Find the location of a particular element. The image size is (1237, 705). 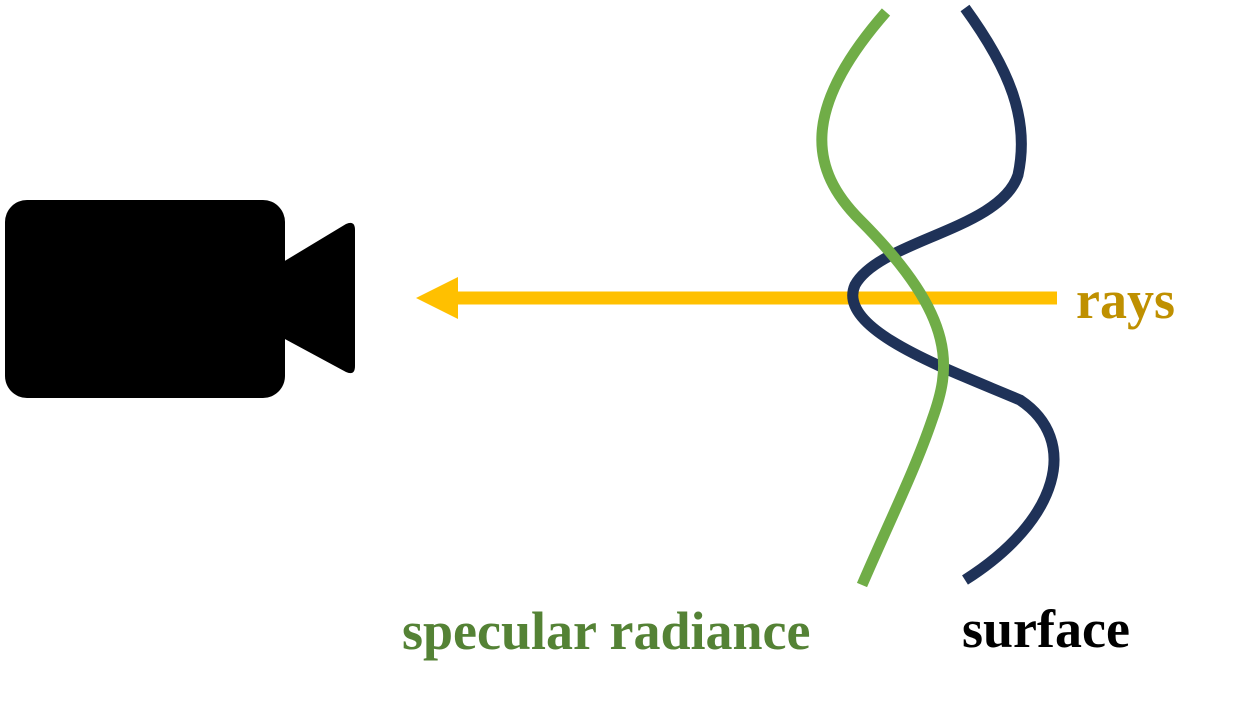

camera-body is located at coordinates (145, 299).